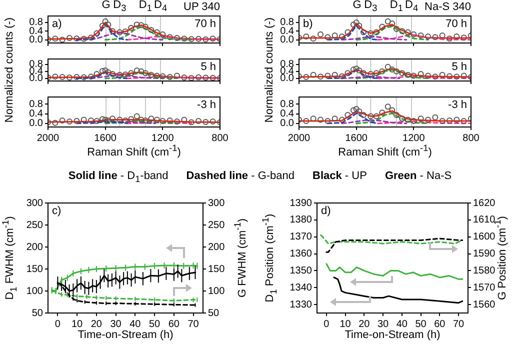 This screenshot has height=348, width=520. Describe the element at coordinates (484, 237) in the screenshot. I see `y2-tick-label: 1600` at that location.